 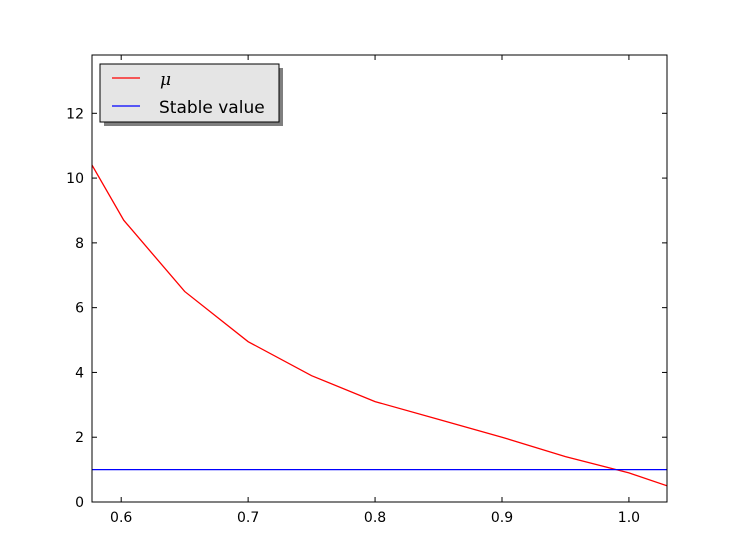 I want to click on legend-box, so click(x=189, y=93).